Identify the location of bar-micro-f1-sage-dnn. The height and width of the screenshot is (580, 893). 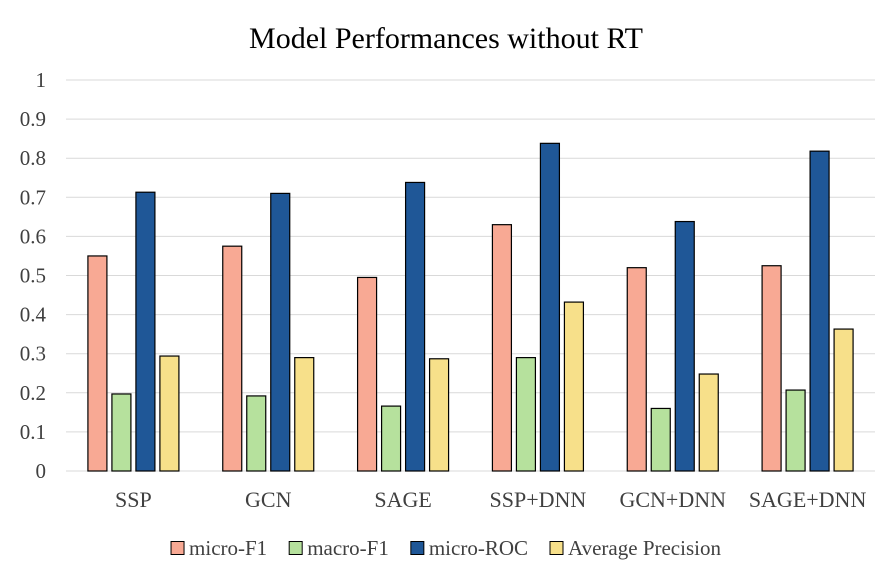
(771, 368).